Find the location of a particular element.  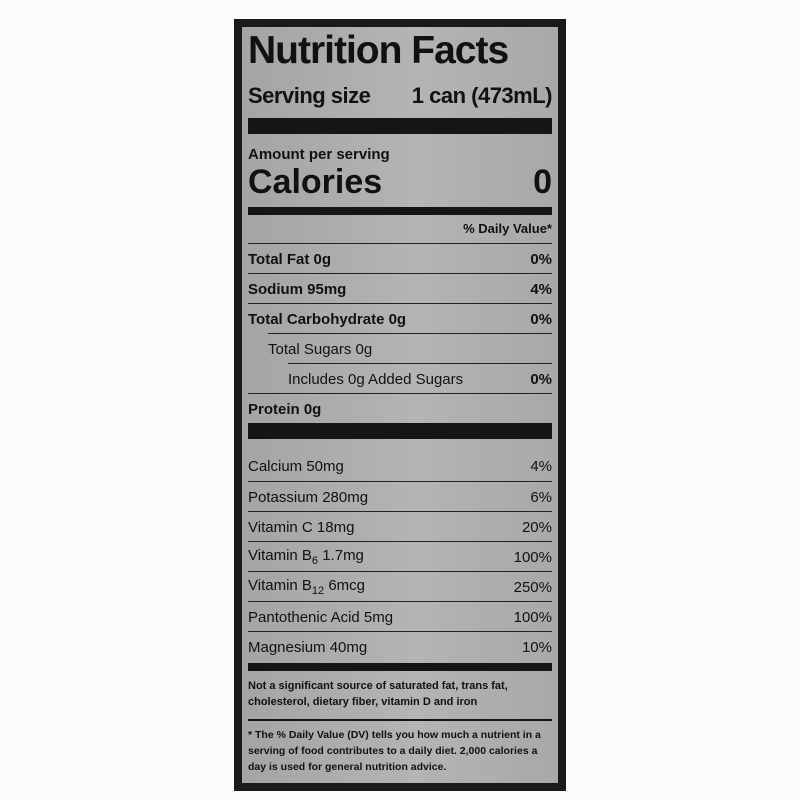

vitamin-name: Magnesium 40mg is located at coordinates (308, 647).